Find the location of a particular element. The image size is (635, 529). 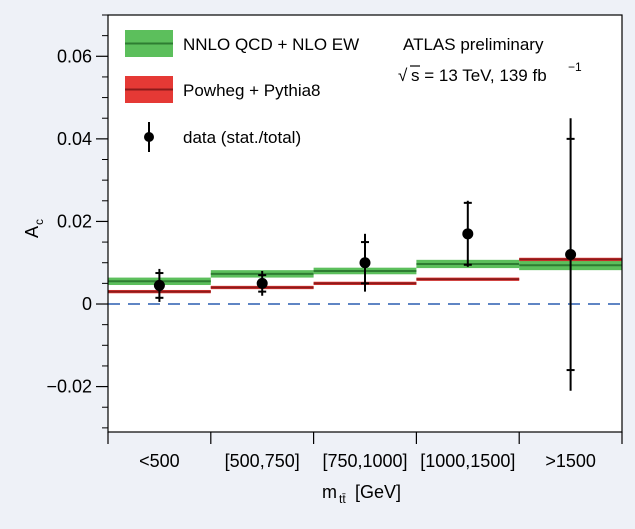

y-axis: −0.02 0 0.02 0.04 0.06 is located at coordinates (77, 221).